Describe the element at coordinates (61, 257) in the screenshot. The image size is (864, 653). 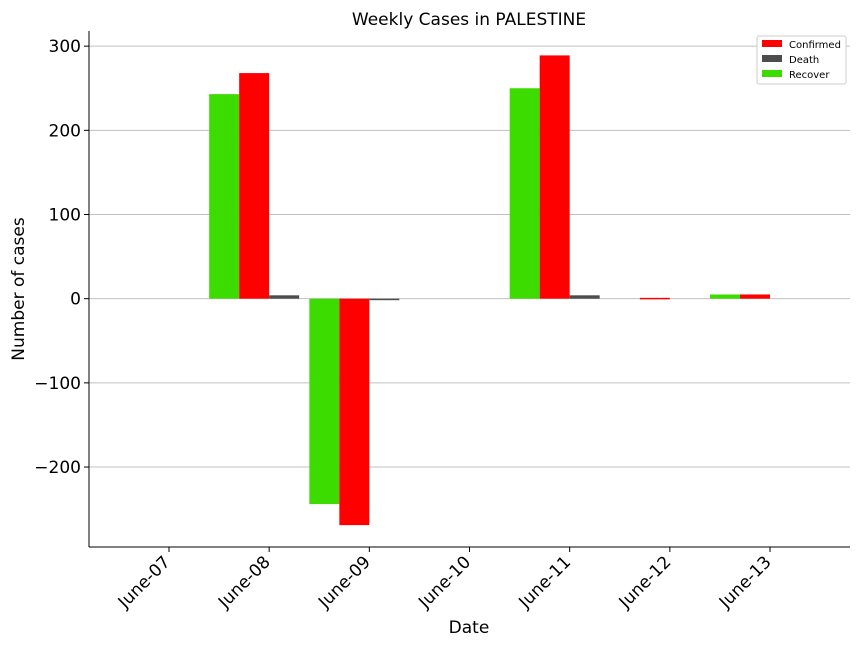
I see `y-ticks: −200 −100 0 100 200 300` at that location.